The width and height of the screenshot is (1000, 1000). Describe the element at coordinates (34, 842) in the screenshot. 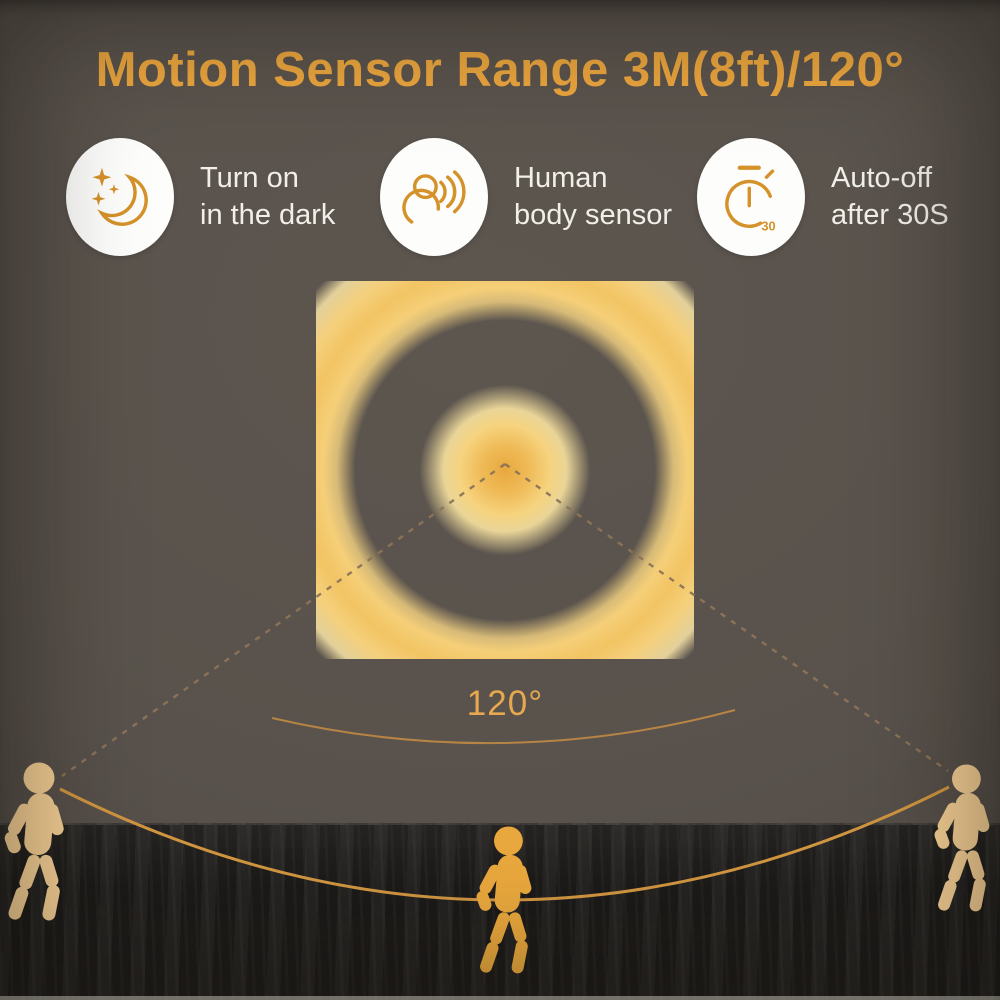

I see `person-left` at that location.